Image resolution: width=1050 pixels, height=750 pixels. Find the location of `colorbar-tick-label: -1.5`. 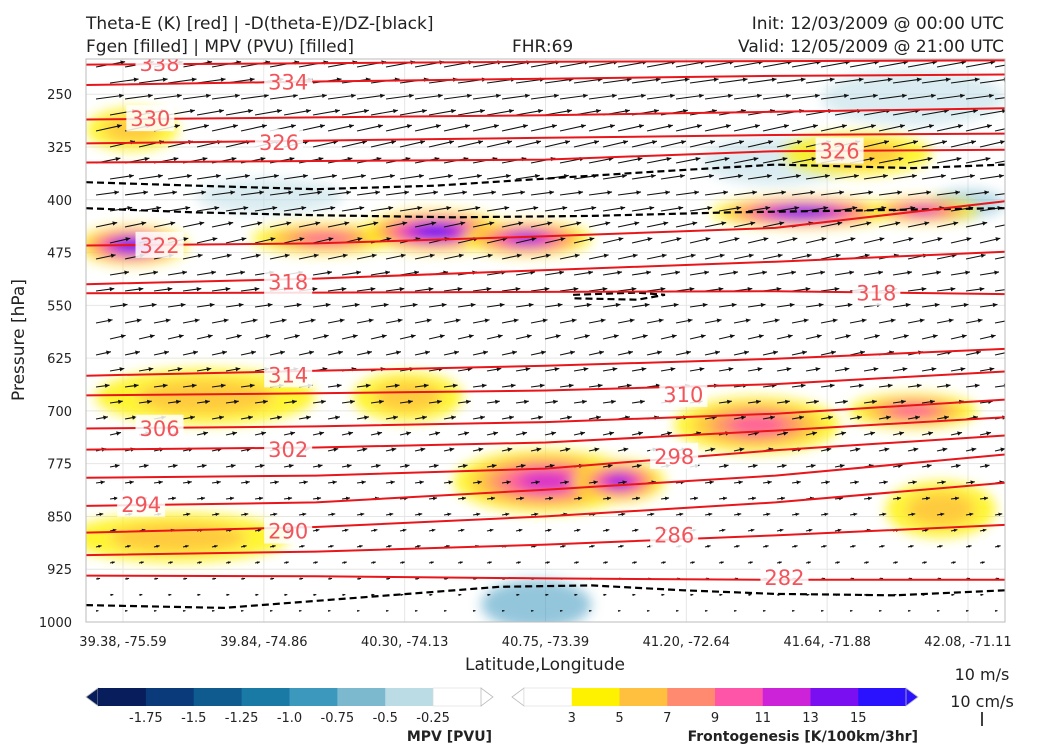

colorbar-tick-label: -1.5 is located at coordinates (193, 718).